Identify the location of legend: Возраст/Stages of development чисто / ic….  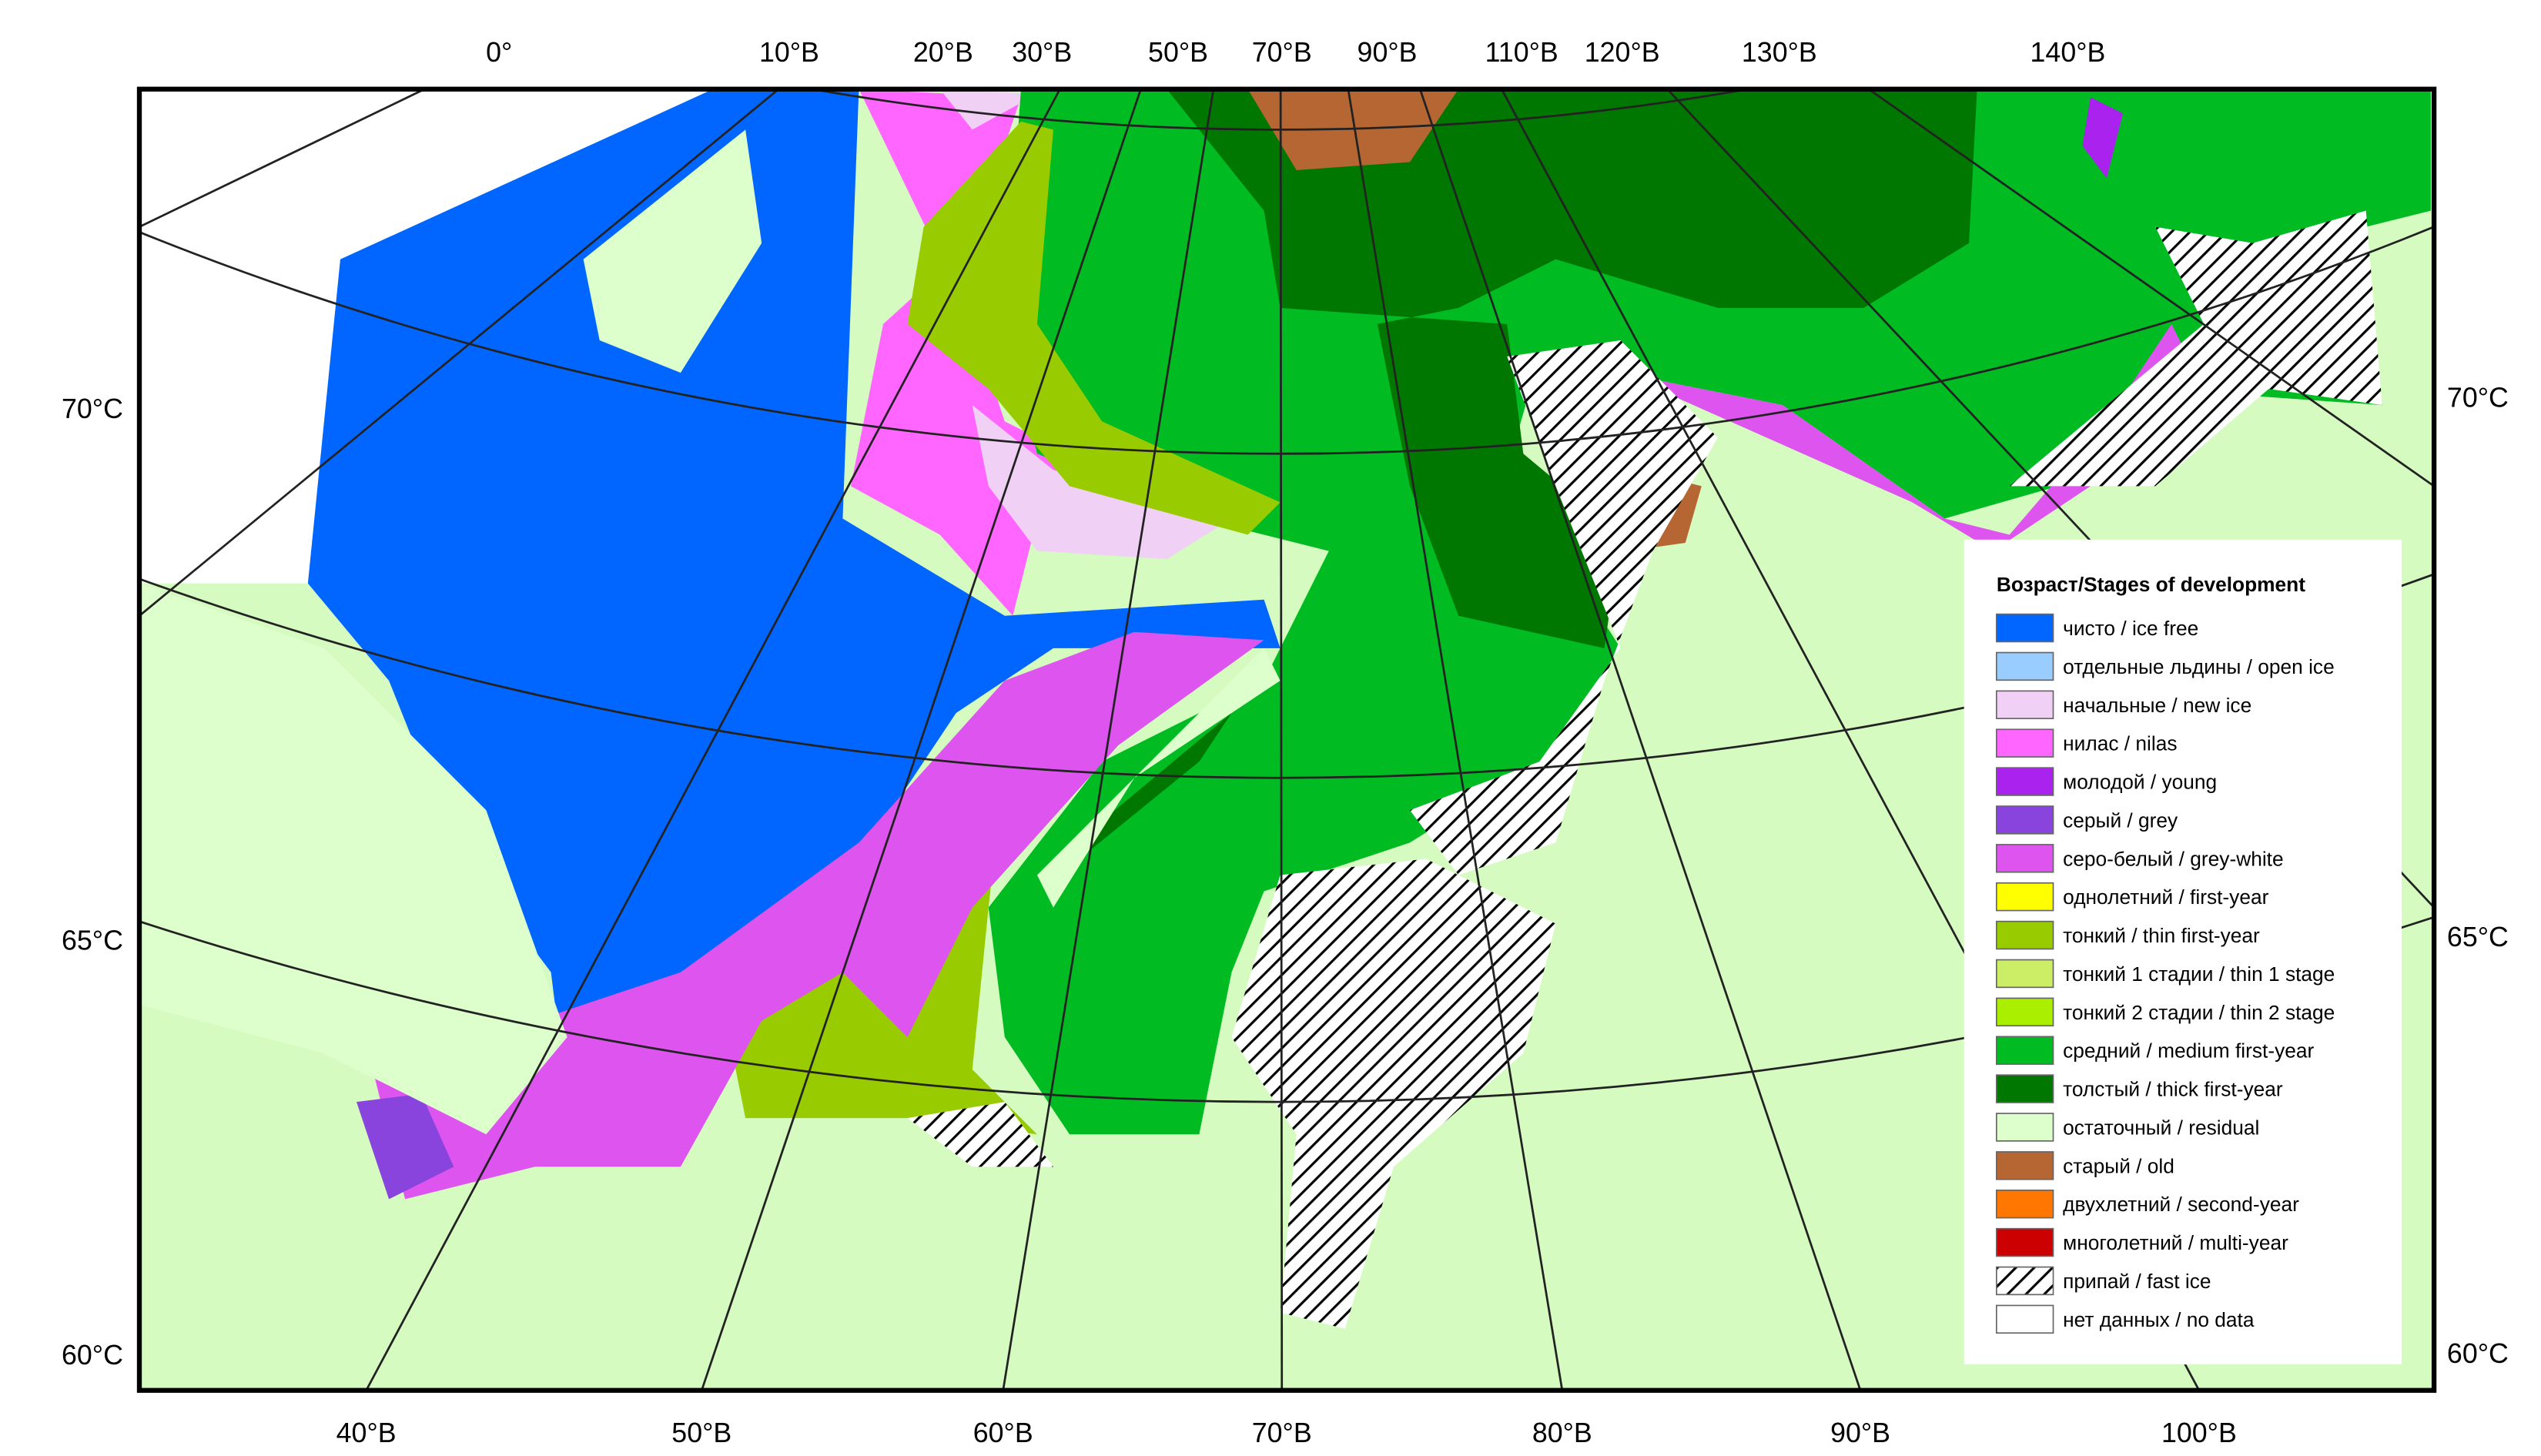
(2183, 952).